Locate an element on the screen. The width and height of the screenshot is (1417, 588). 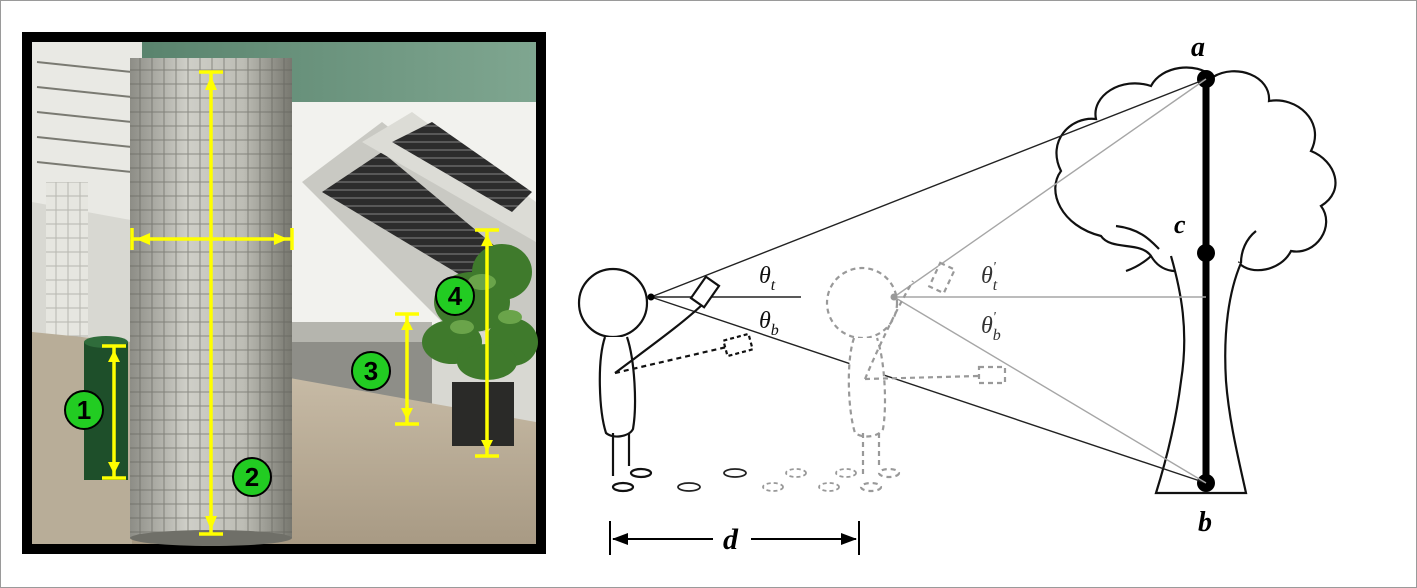
observer-second is located at coordinates (916, 377).